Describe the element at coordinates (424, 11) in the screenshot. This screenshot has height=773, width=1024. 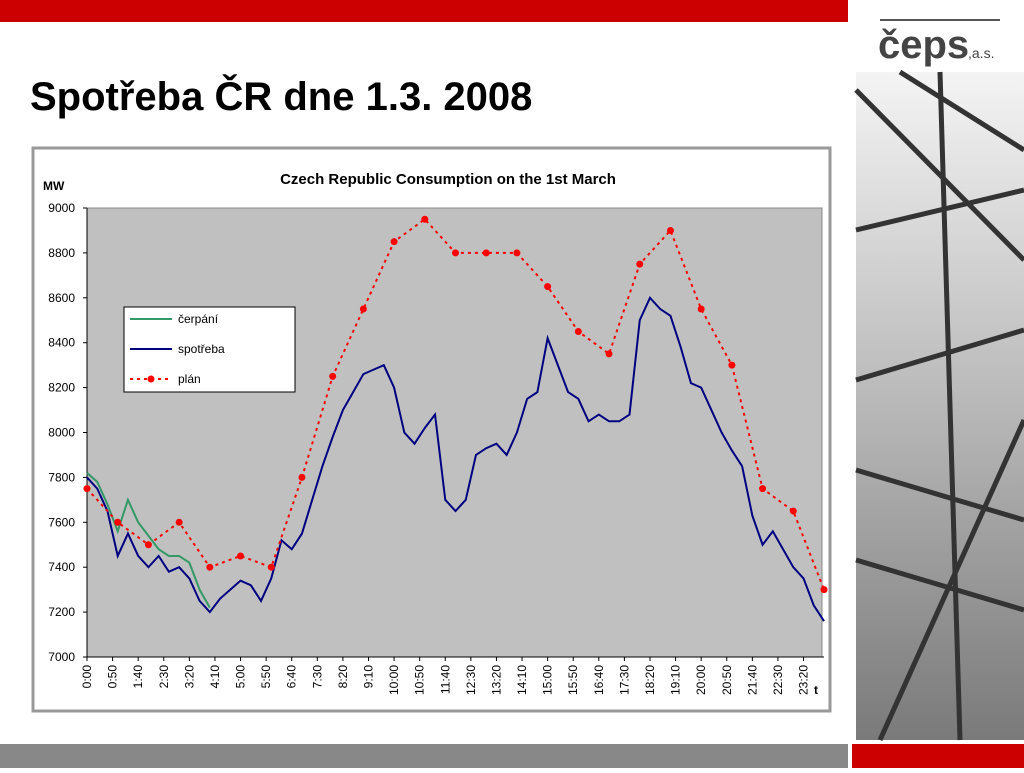
I see `top-bar` at that location.